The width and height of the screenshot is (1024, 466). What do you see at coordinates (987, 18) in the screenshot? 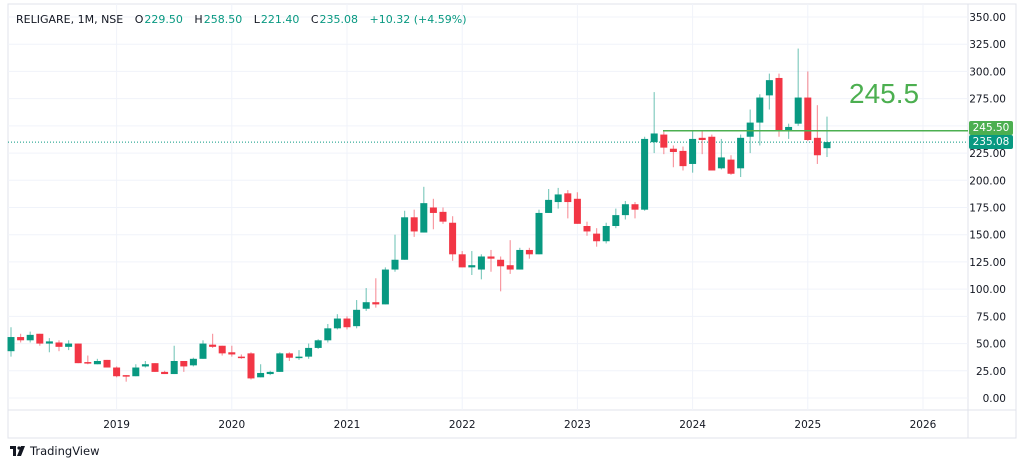
I see `y-tick-label: 350.00` at bounding box center [987, 18].